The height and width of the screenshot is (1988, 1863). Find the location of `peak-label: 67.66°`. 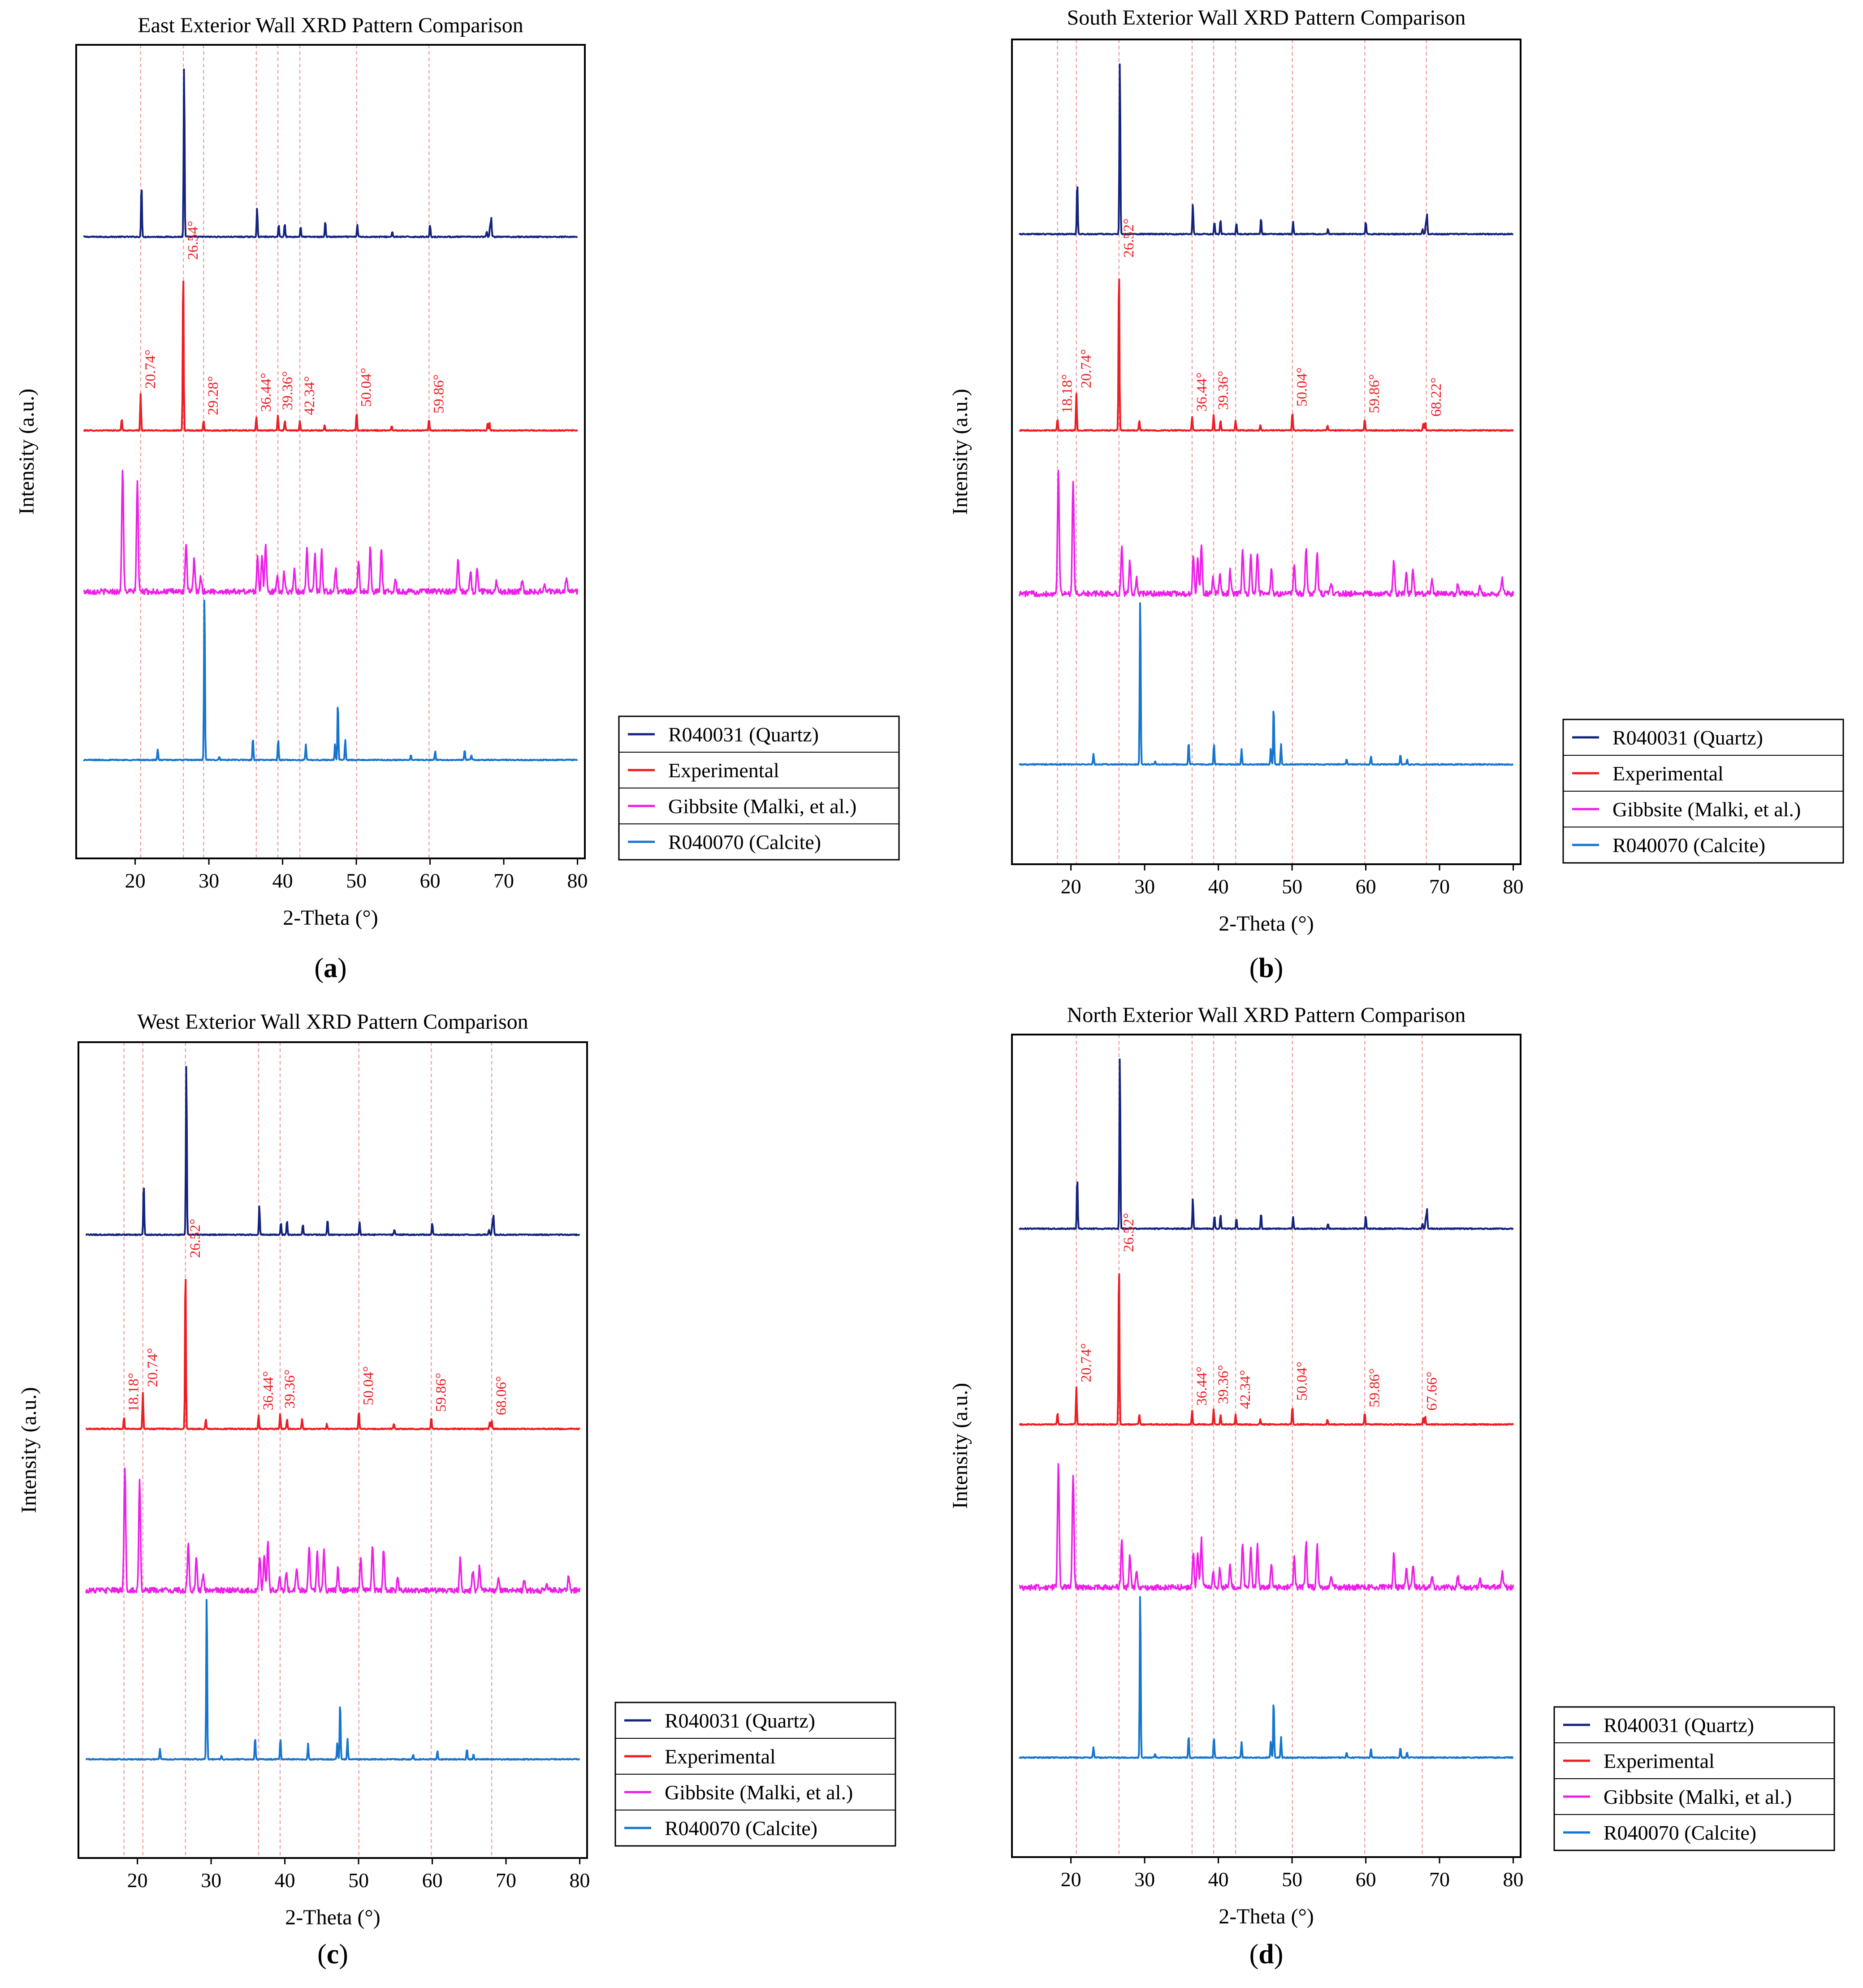

peak-label: 67.66° is located at coordinates (1432, 1391).